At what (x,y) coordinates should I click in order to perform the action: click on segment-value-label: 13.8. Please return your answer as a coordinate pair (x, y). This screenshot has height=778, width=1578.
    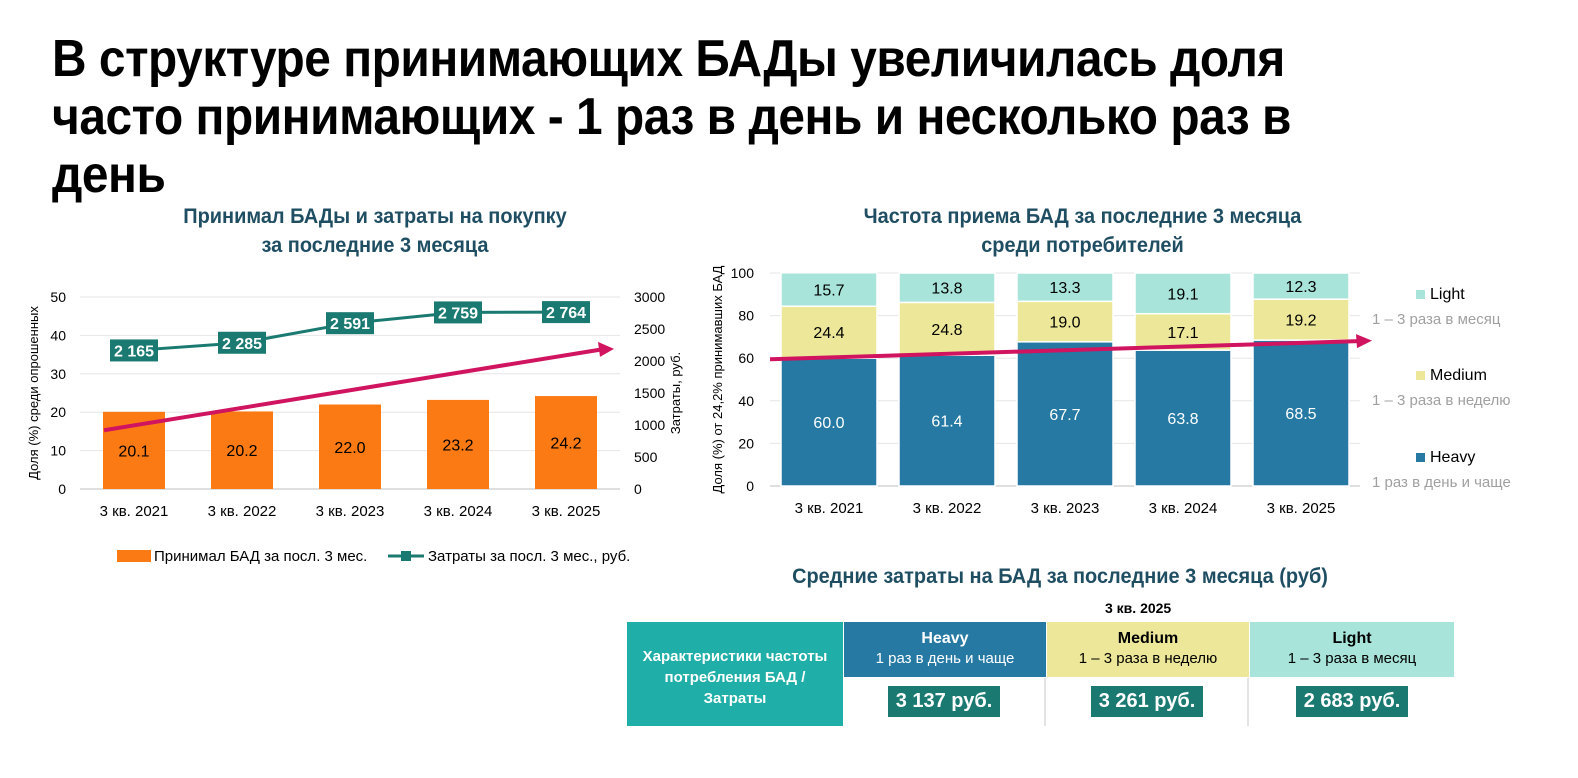
    Looking at the image, I should click on (946, 289).